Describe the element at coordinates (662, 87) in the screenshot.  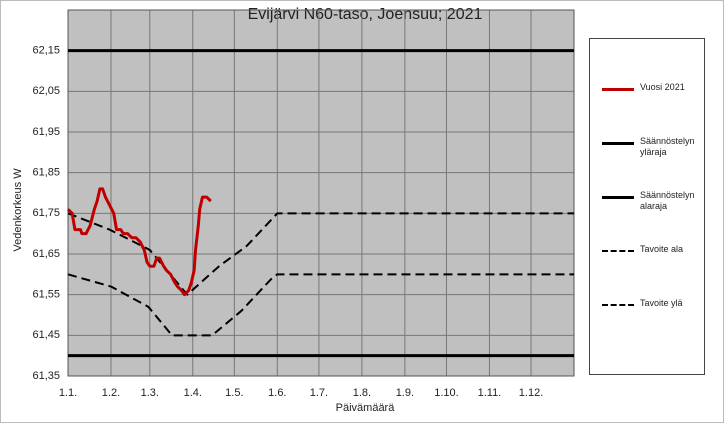
I see `legend-label: Vuosi 2021` at that location.